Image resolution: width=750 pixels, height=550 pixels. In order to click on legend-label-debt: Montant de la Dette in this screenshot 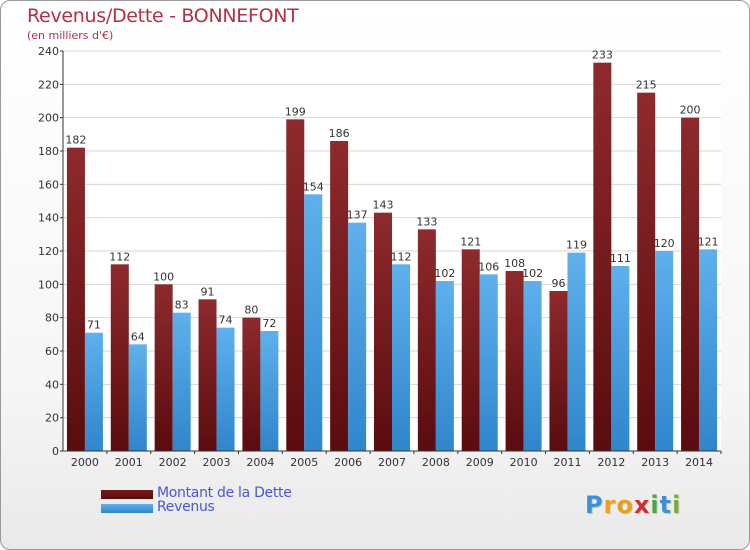, I will do `click(224, 493)`.